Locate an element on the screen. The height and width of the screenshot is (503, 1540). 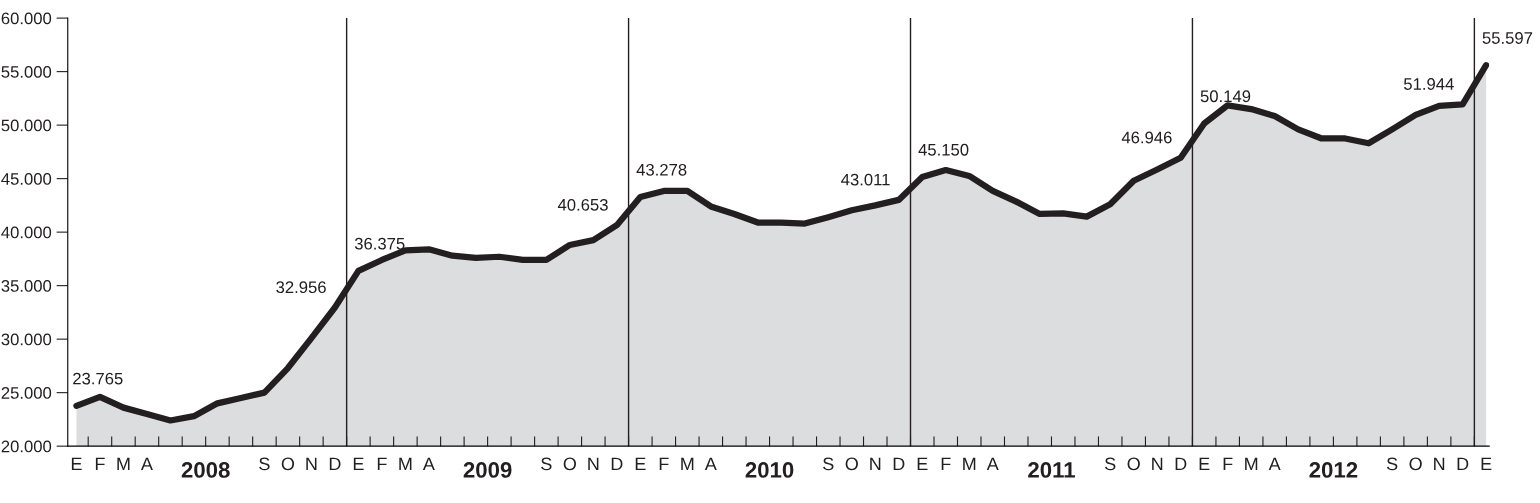
text: 2010 is located at coordinates (769, 470).